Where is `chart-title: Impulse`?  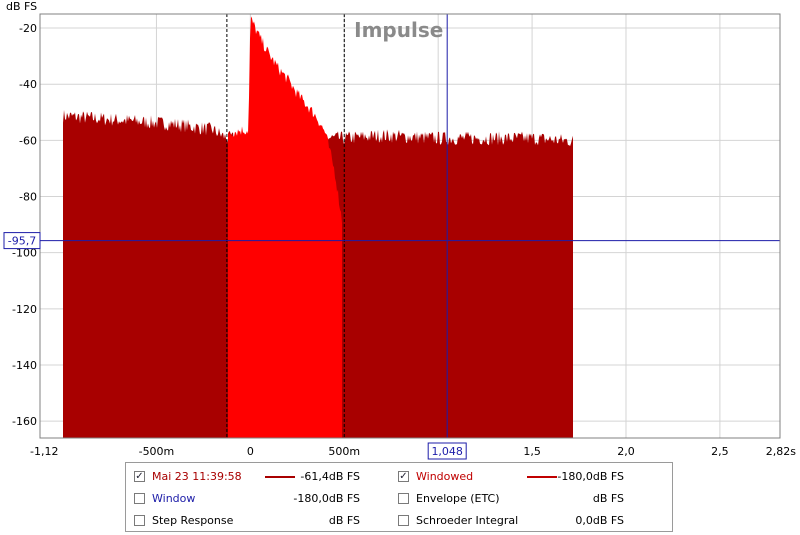
chart-title: Impulse is located at coordinates (398, 30).